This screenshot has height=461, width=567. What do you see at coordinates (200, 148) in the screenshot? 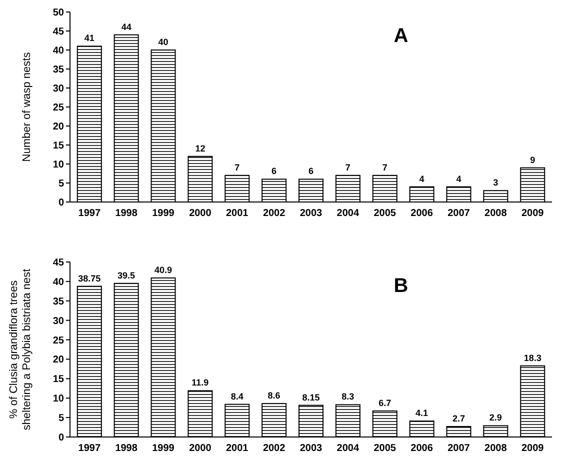
I see `data-label: 12` at bounding box center [200, 148].